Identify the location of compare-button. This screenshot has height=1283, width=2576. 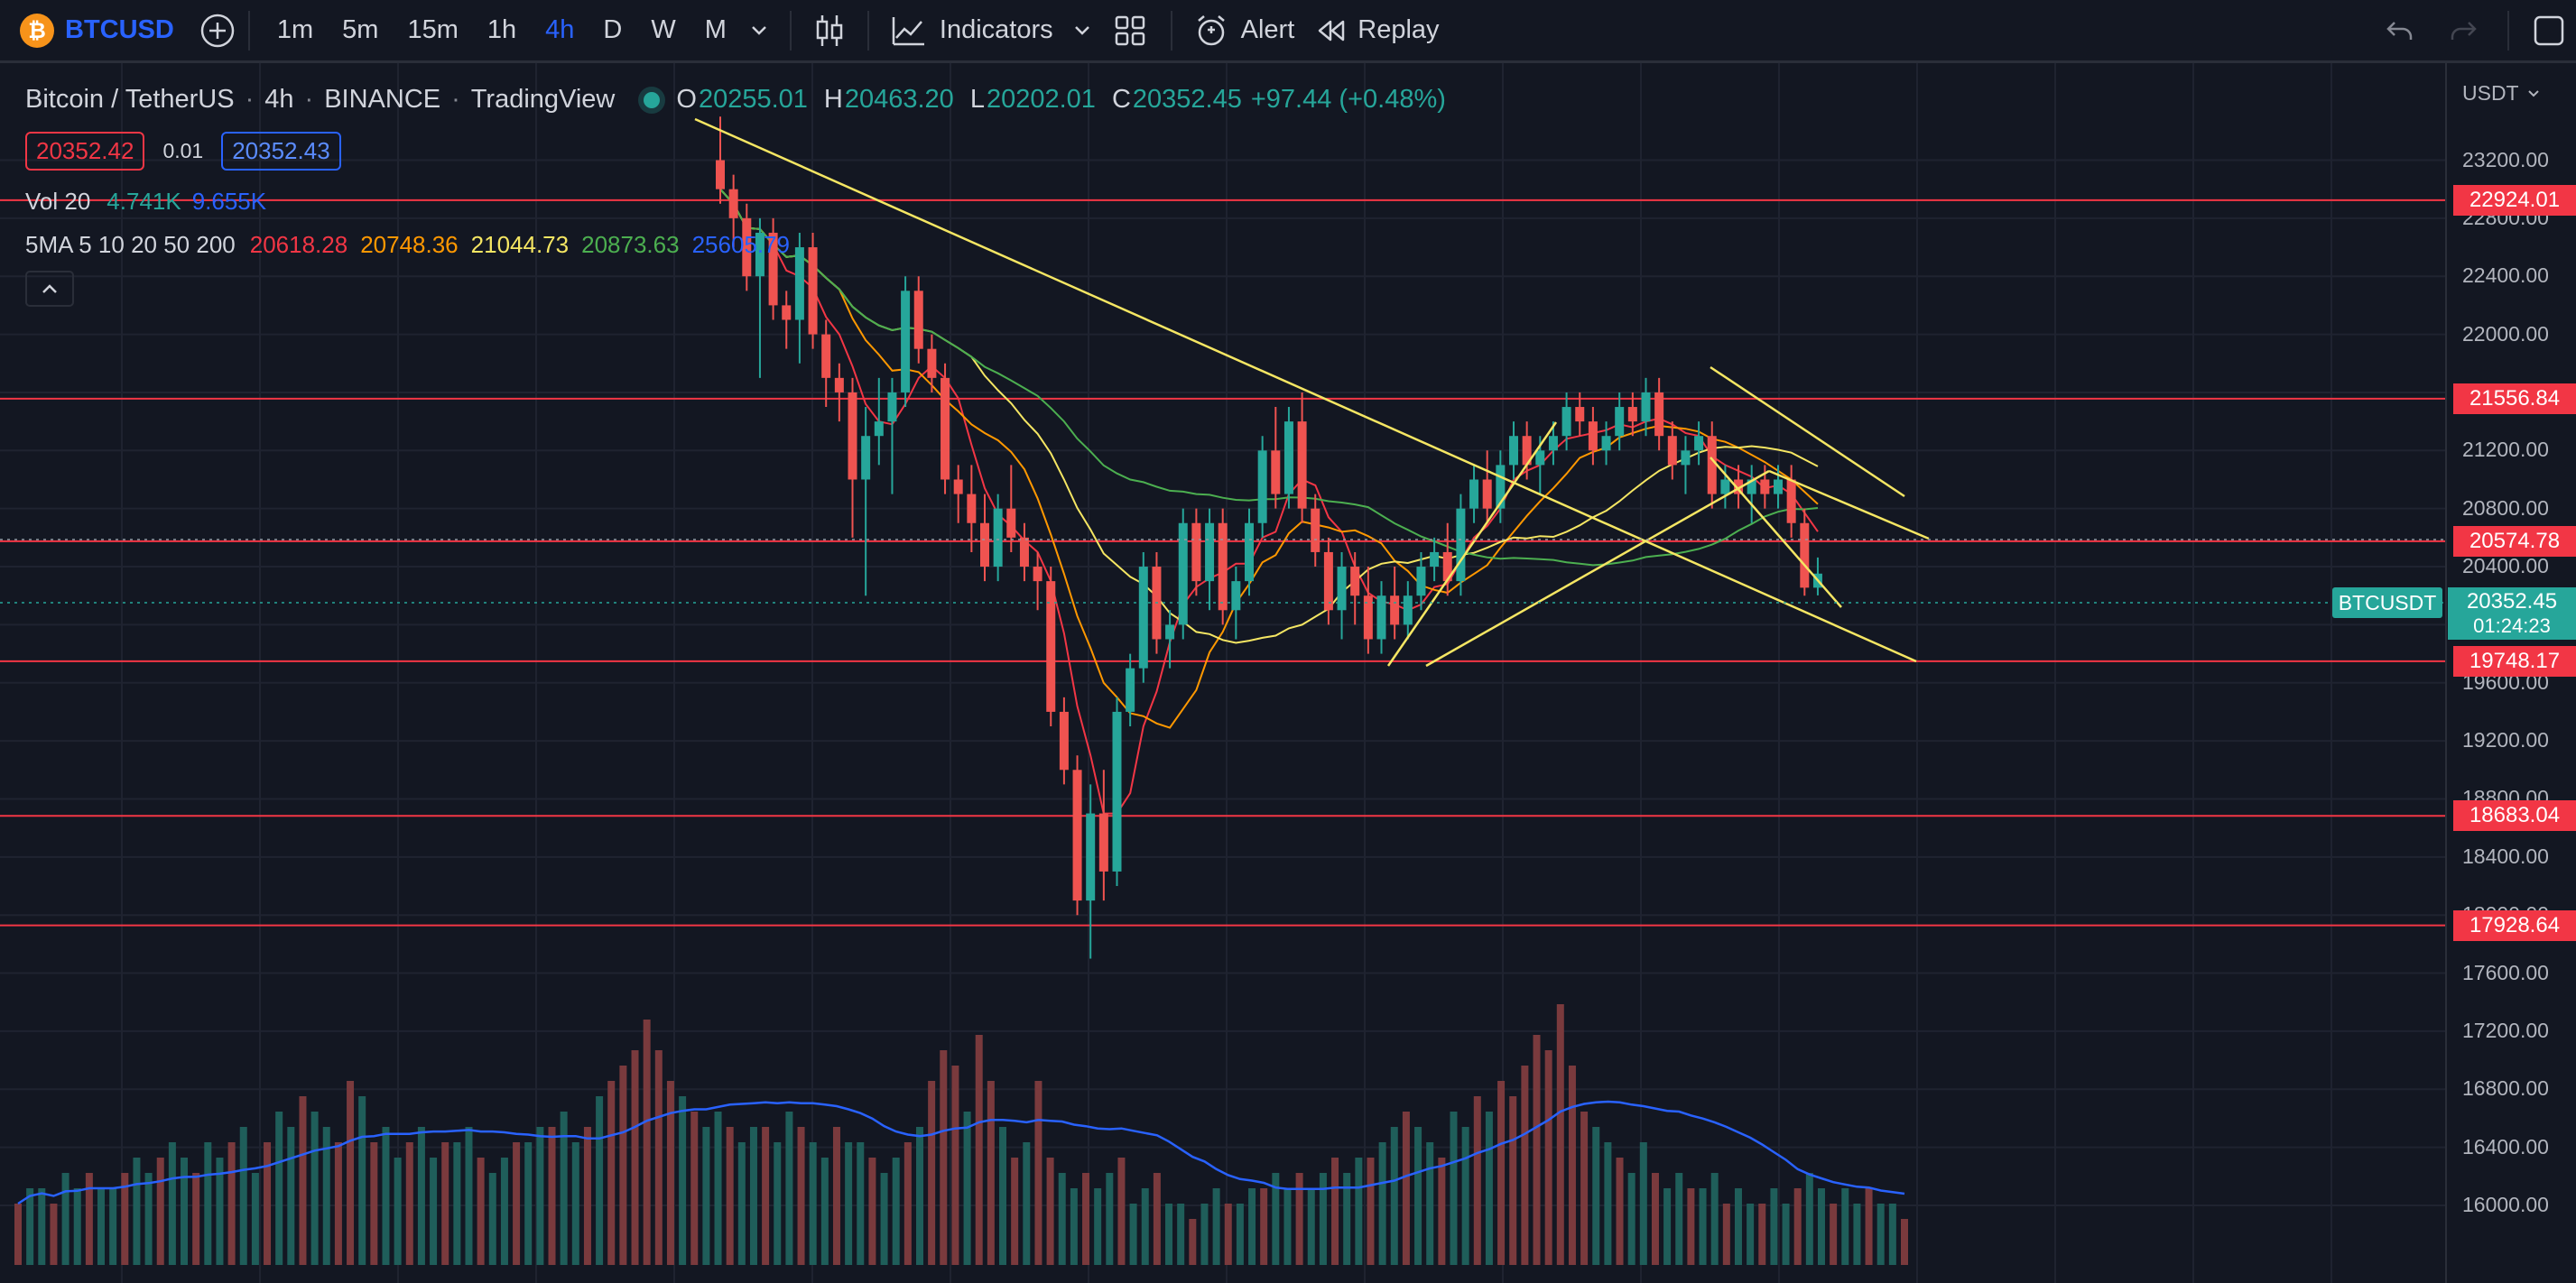
(217, 31).